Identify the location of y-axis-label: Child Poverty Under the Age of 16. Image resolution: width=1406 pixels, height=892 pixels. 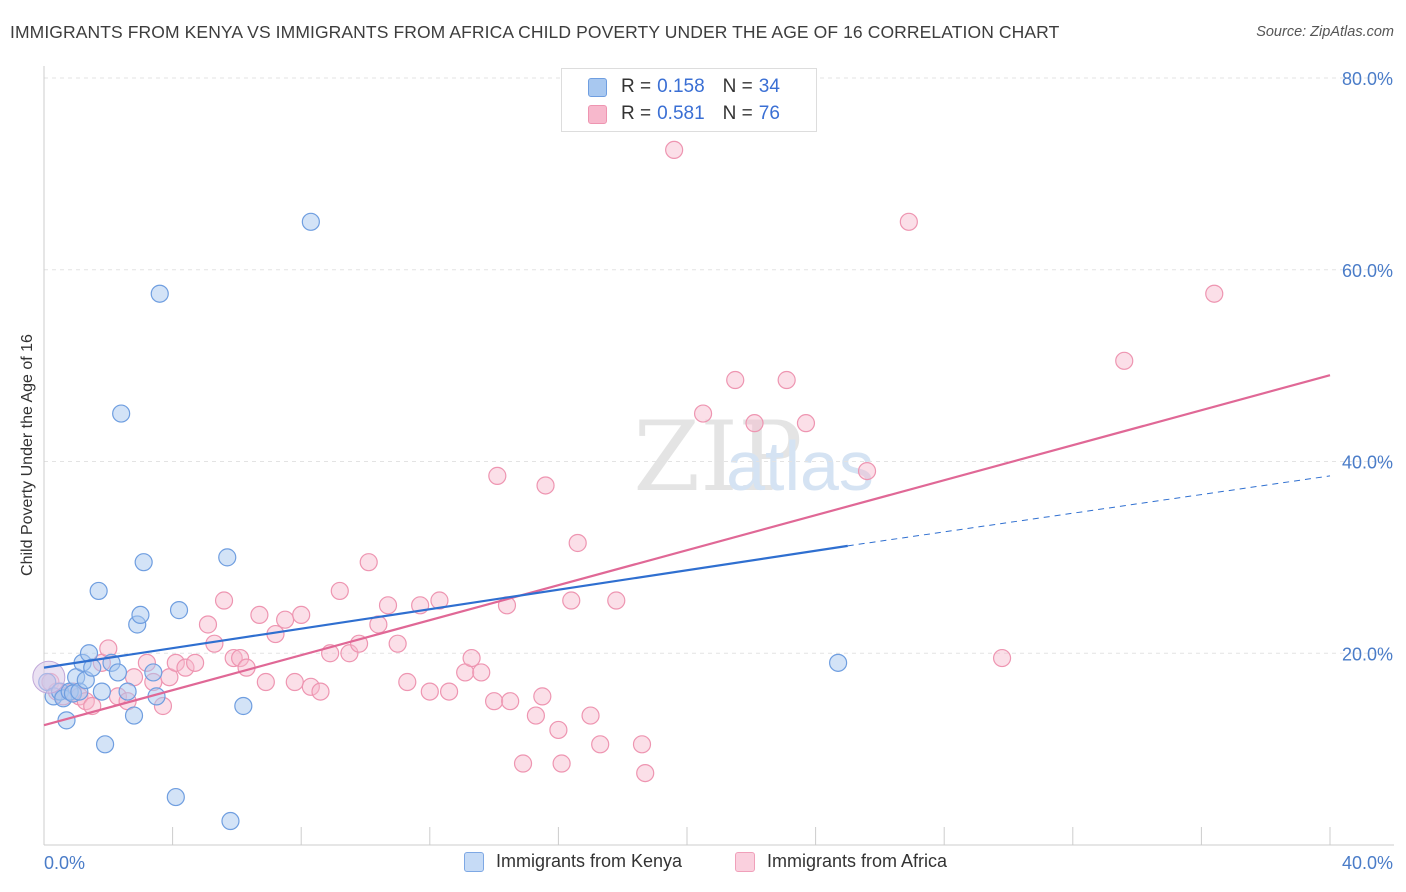
(27, 455).